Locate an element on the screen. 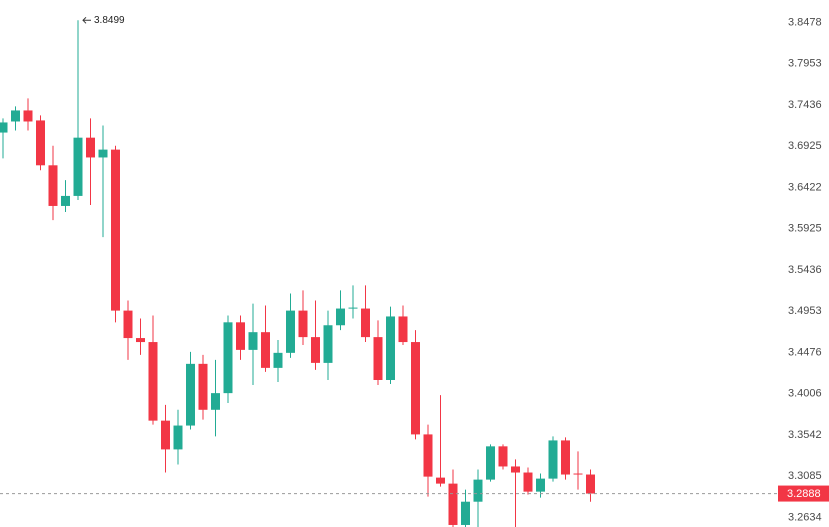 This screenshot has width=829, height=527. y-tick-label: 3.5436 is located at coordinates (805, 270).